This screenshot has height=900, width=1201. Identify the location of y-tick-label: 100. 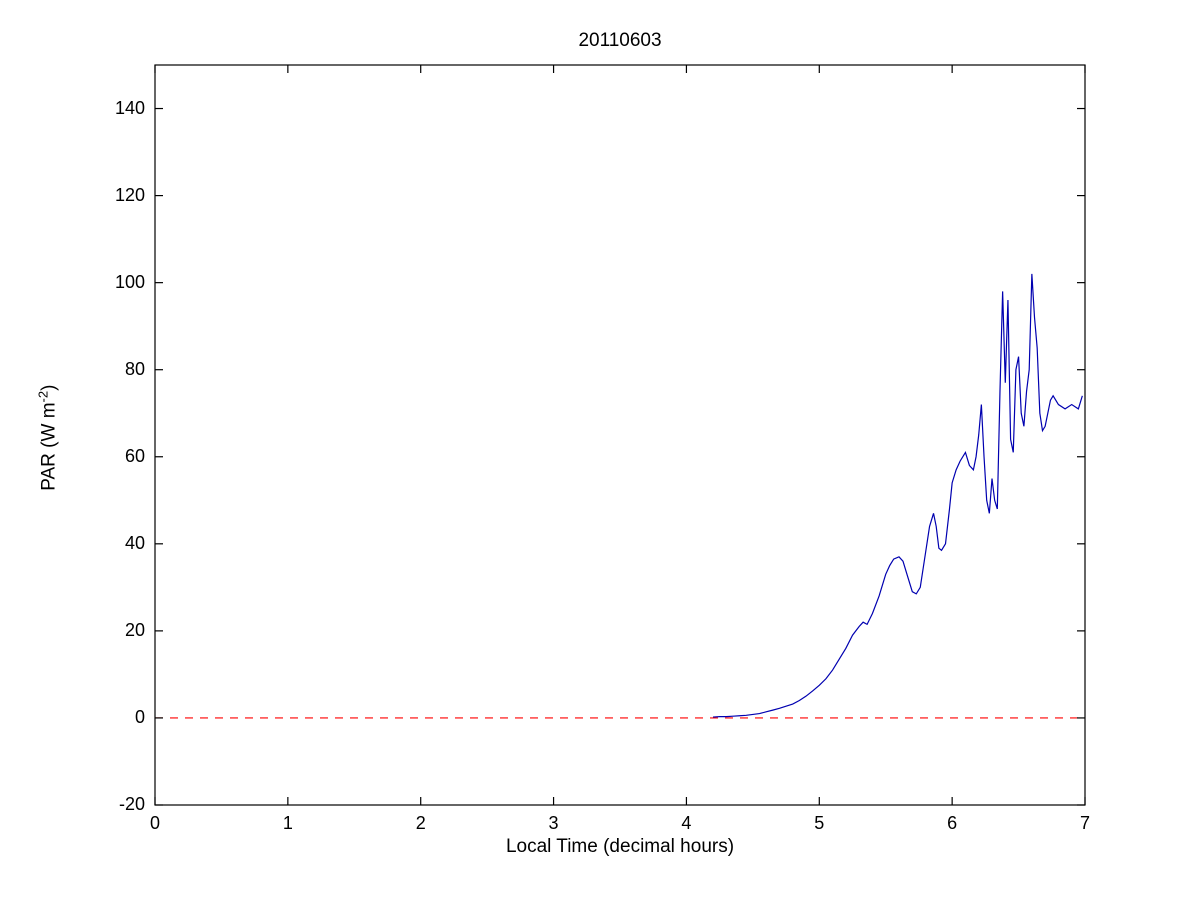
(129, 281).